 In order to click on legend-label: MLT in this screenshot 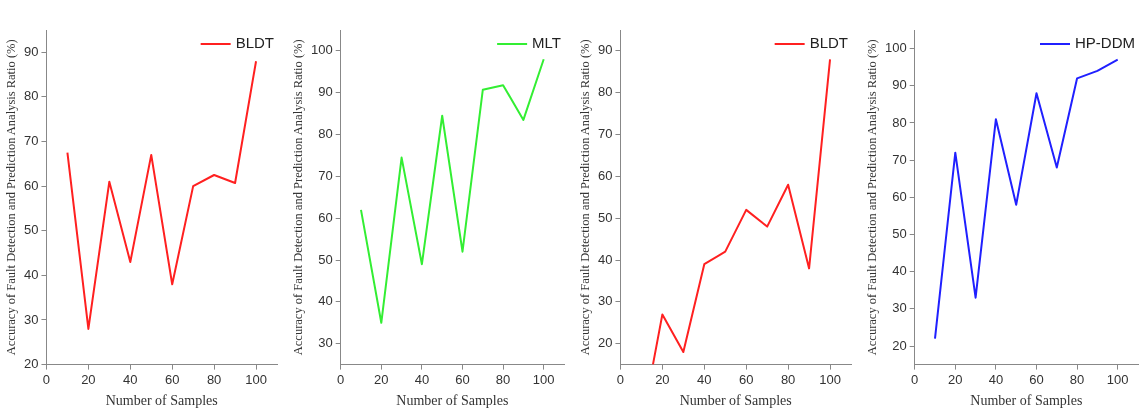, I will do `click(546, 43)`.